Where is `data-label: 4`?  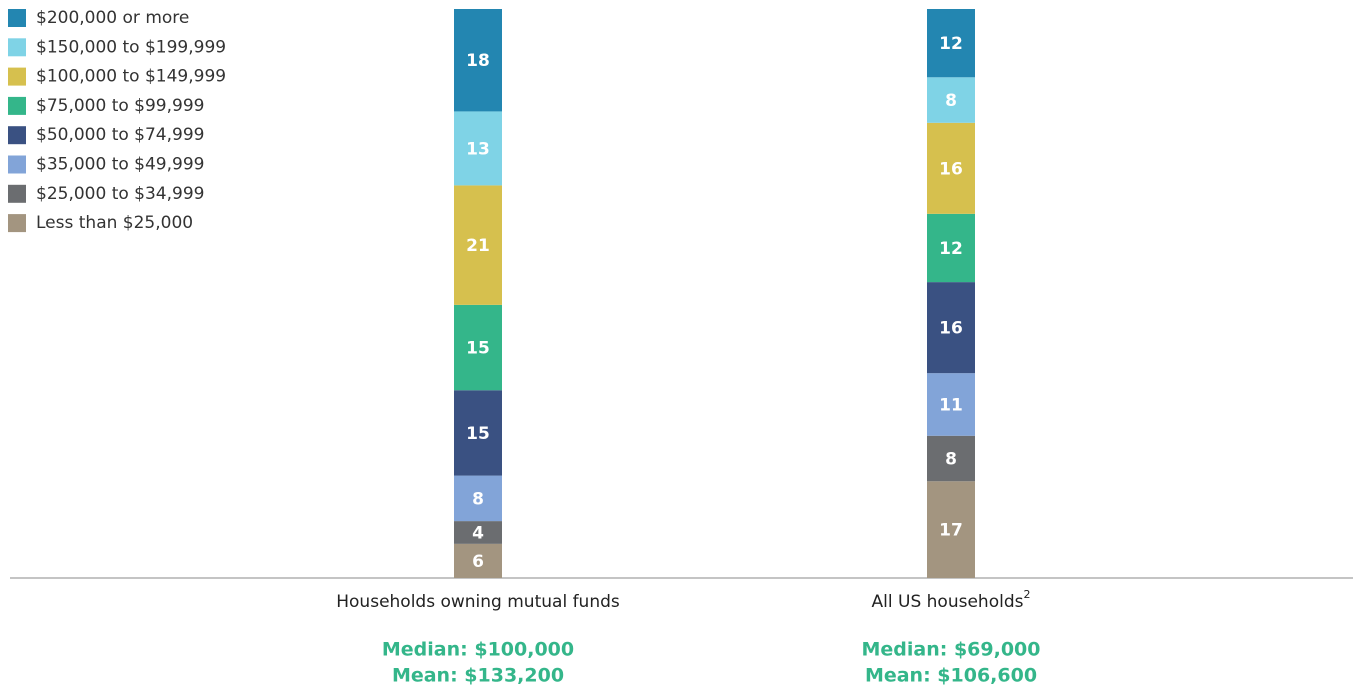 data-label: 4 is located at coordinates (478, 533).